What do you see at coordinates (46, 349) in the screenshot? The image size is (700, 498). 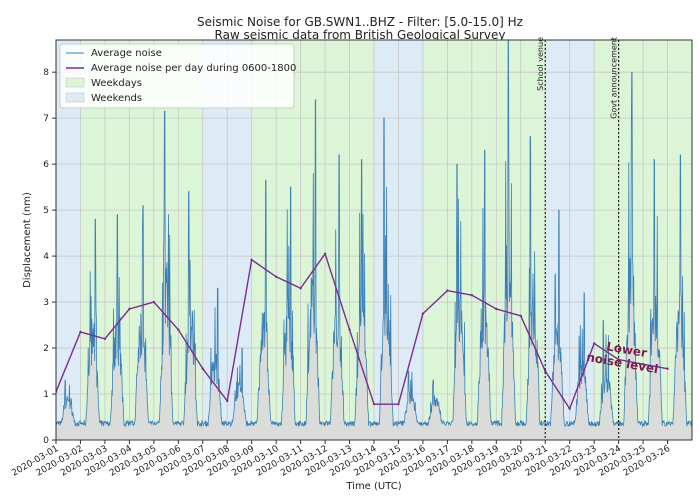 I see `y-tick-label: 2` at bounding box center [46, 349].